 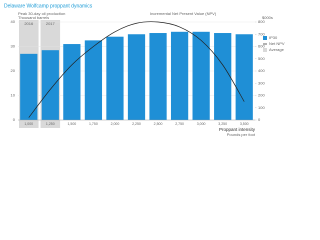 What do you see at coordinates (273, 37) in the screenshot?
I see `legend-label: IP30` at bounding box center [273, 37].